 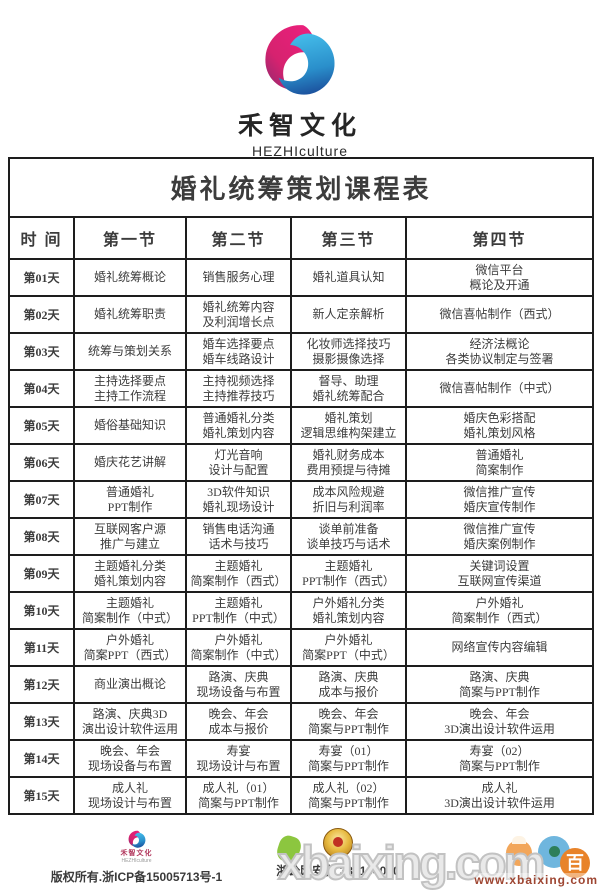 What do you see at coordinates (499, 238) in the screenshot?
I see `column-header: 第四节` at bounding box center [499, 238].